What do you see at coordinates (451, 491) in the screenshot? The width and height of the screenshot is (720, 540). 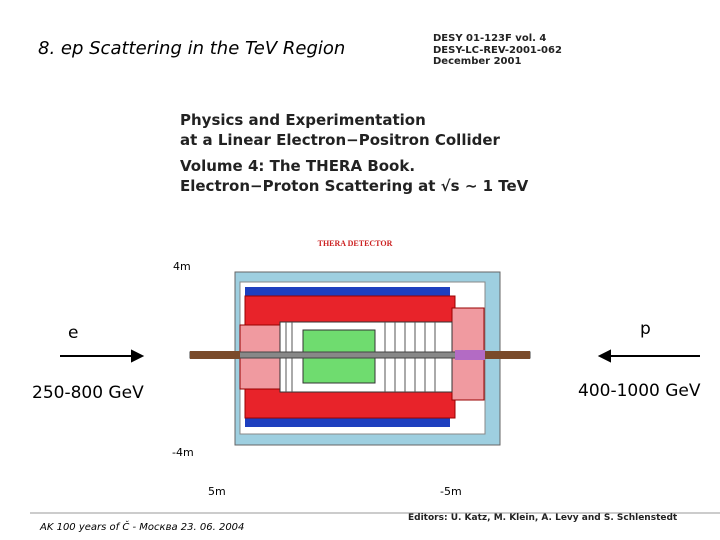 I see `axis-label: -5m` at bounding box center [451, 491].